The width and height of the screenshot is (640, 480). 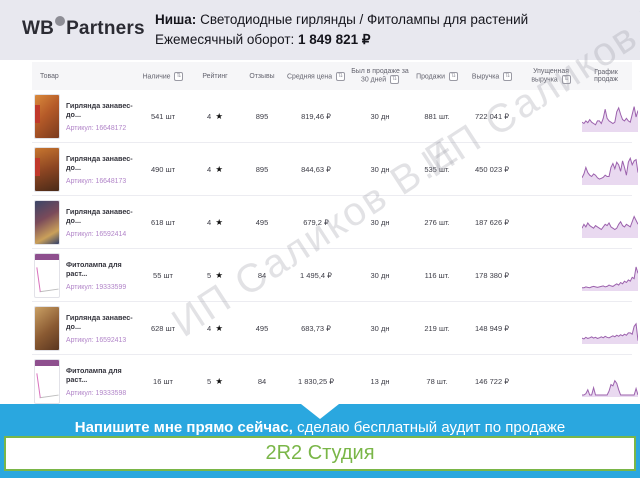 I want to click on revenue-value: 722 041 ₽, so click(x=492, y=116).